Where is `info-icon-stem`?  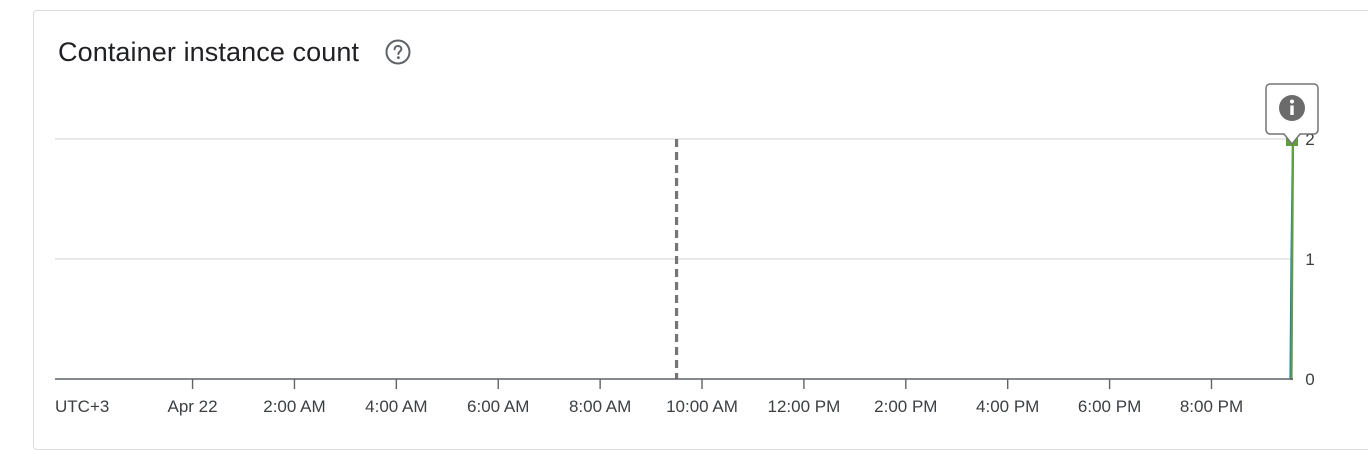 info-icon-stem is located at coordinates (1291, 111).